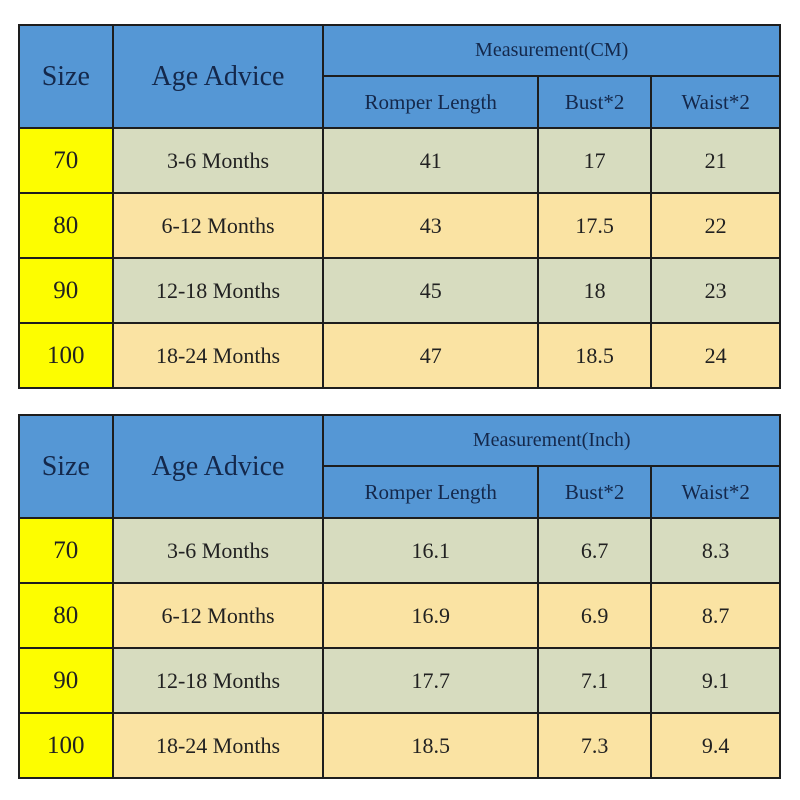 This screenshot has height=800, width=800. Describe the element at coordinates (551, 50) in the screenshot. I see `measurement-cm-header: Measurement(CM)` at that location.